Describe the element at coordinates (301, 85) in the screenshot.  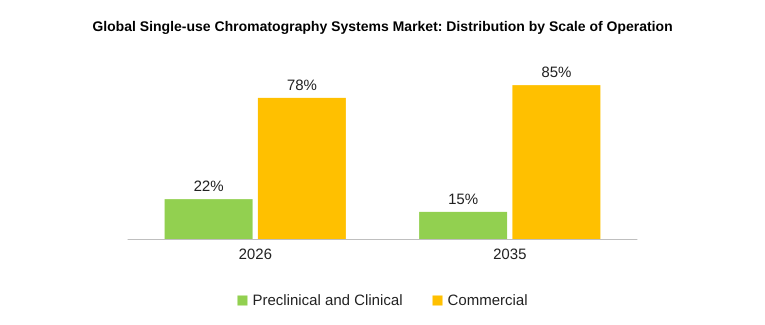
I see `data-label: 78%` at that location.